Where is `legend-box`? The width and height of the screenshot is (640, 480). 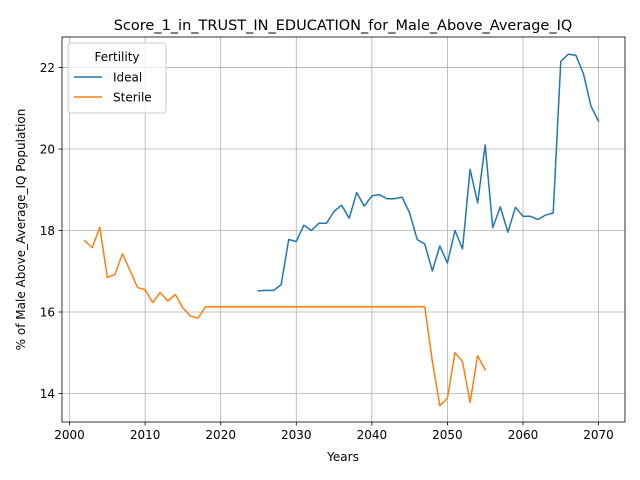 legend-box is located at coordinates (117, 78).